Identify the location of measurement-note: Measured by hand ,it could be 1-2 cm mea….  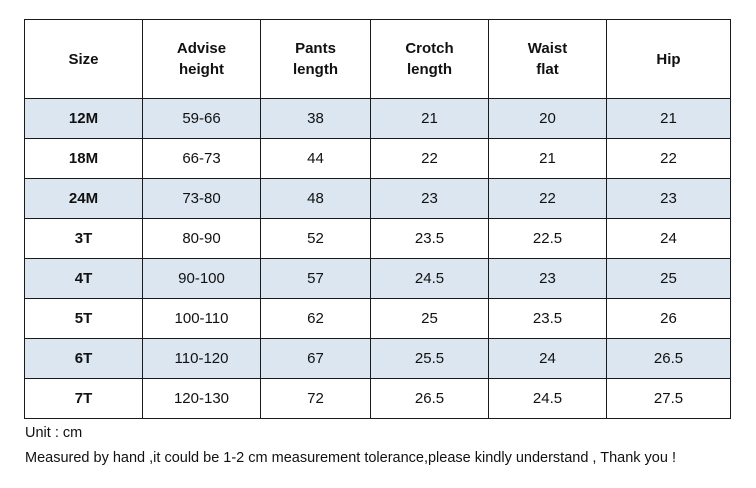
(350, 458).